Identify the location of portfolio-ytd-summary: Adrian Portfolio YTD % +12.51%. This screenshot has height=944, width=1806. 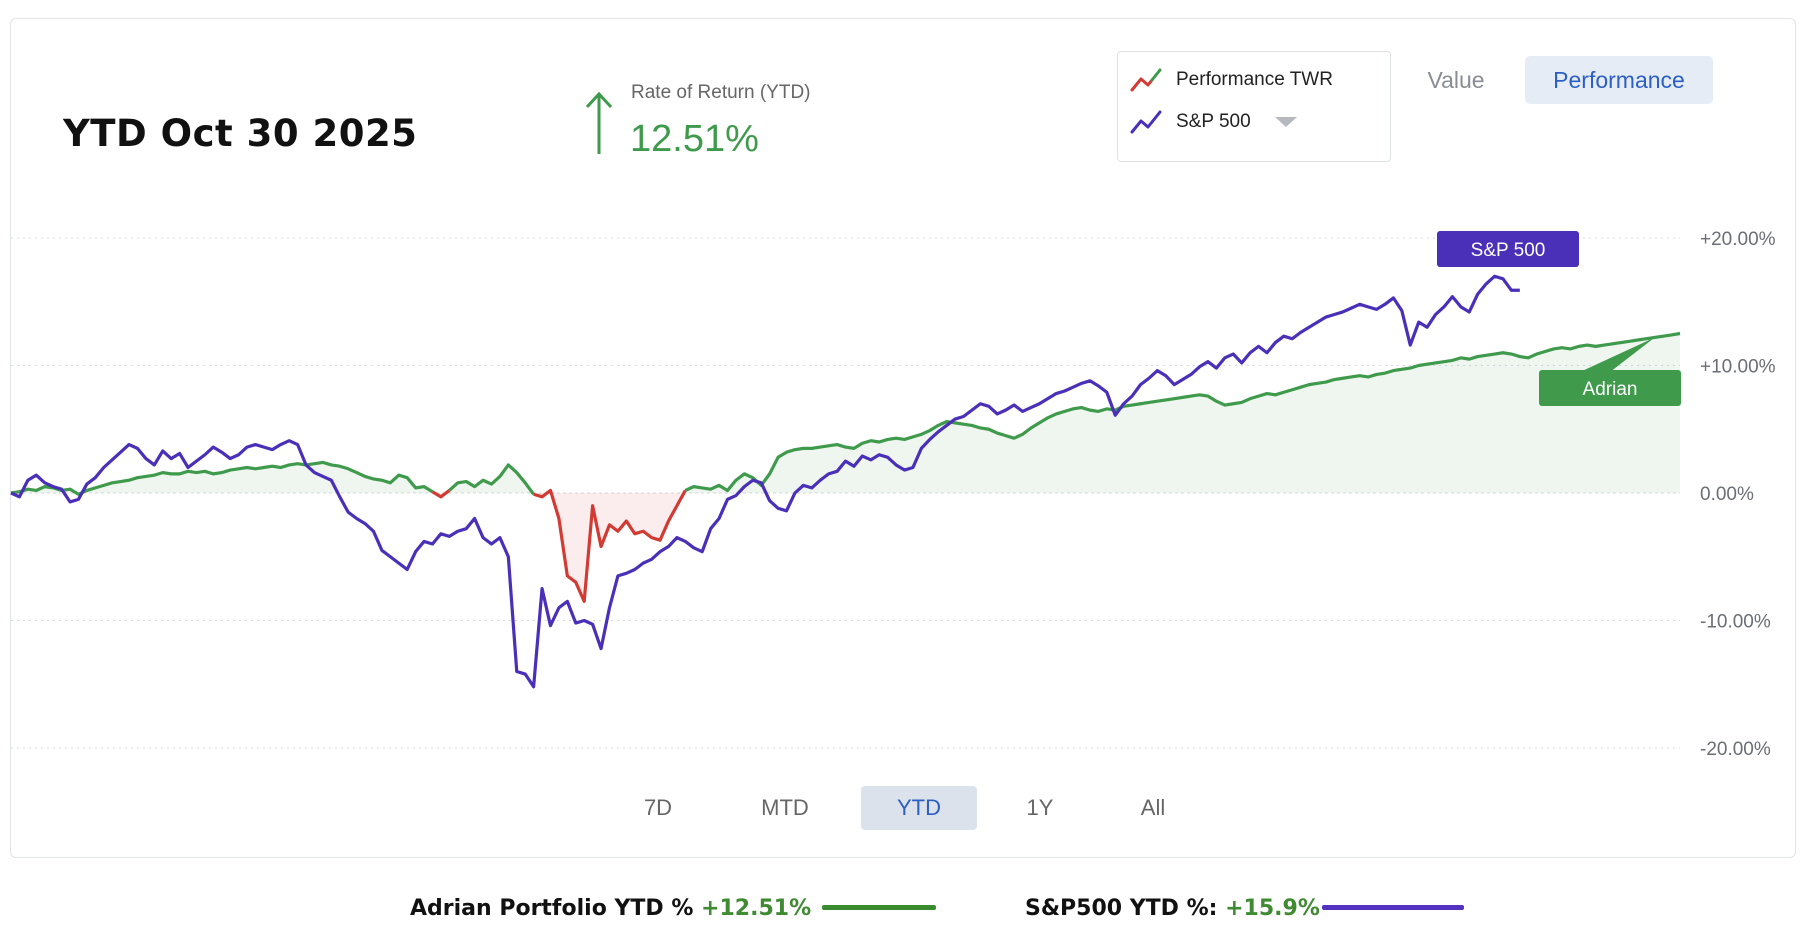
(610, 908).